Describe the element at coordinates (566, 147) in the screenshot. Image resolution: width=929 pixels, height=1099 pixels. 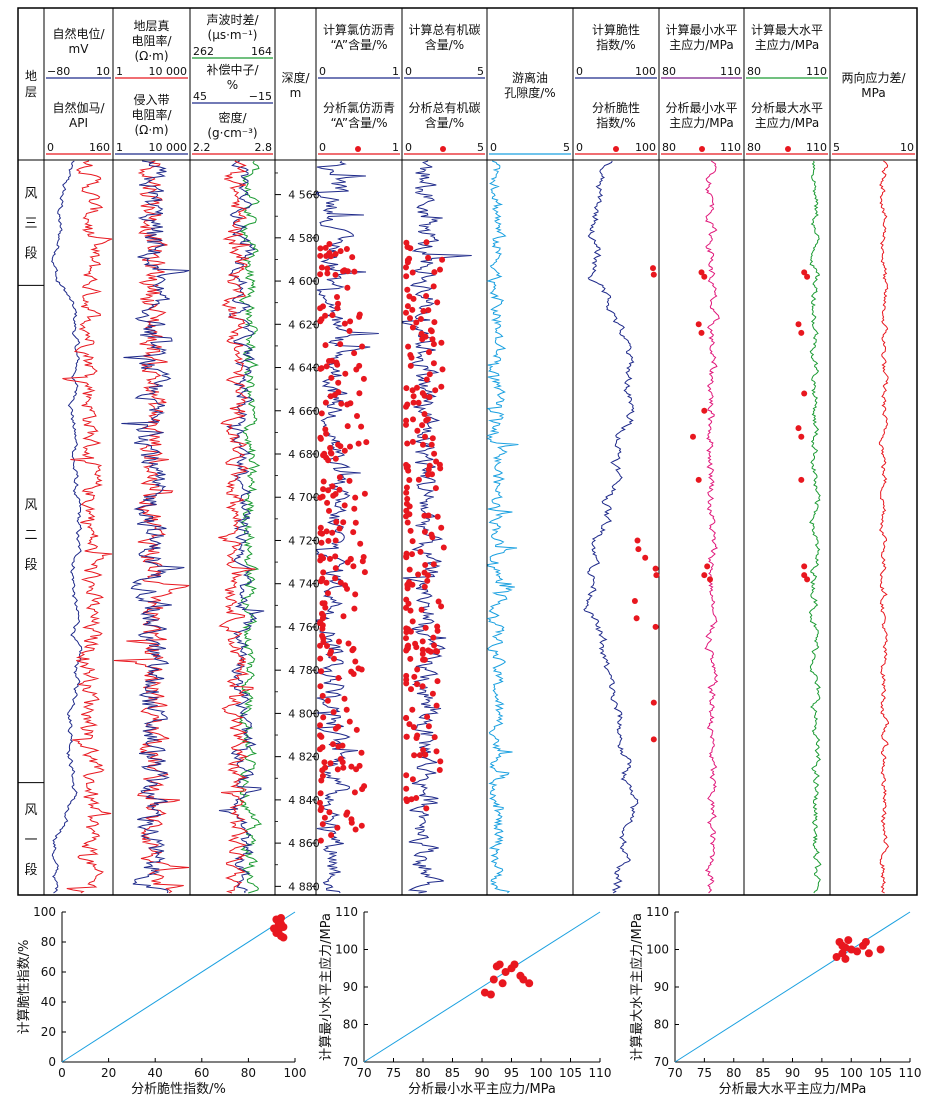
I see `phi-scale-max: 5` at that location.